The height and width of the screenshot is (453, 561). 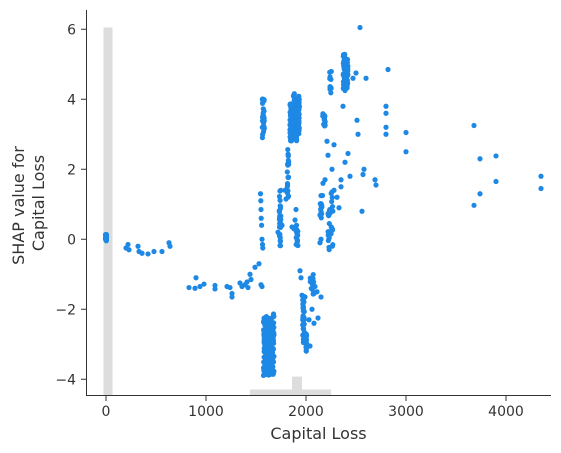 What do you see at coordinates (71, 170) in the screenshot?
I see `y-tick-label: 2` at bounding box center [71, 170].